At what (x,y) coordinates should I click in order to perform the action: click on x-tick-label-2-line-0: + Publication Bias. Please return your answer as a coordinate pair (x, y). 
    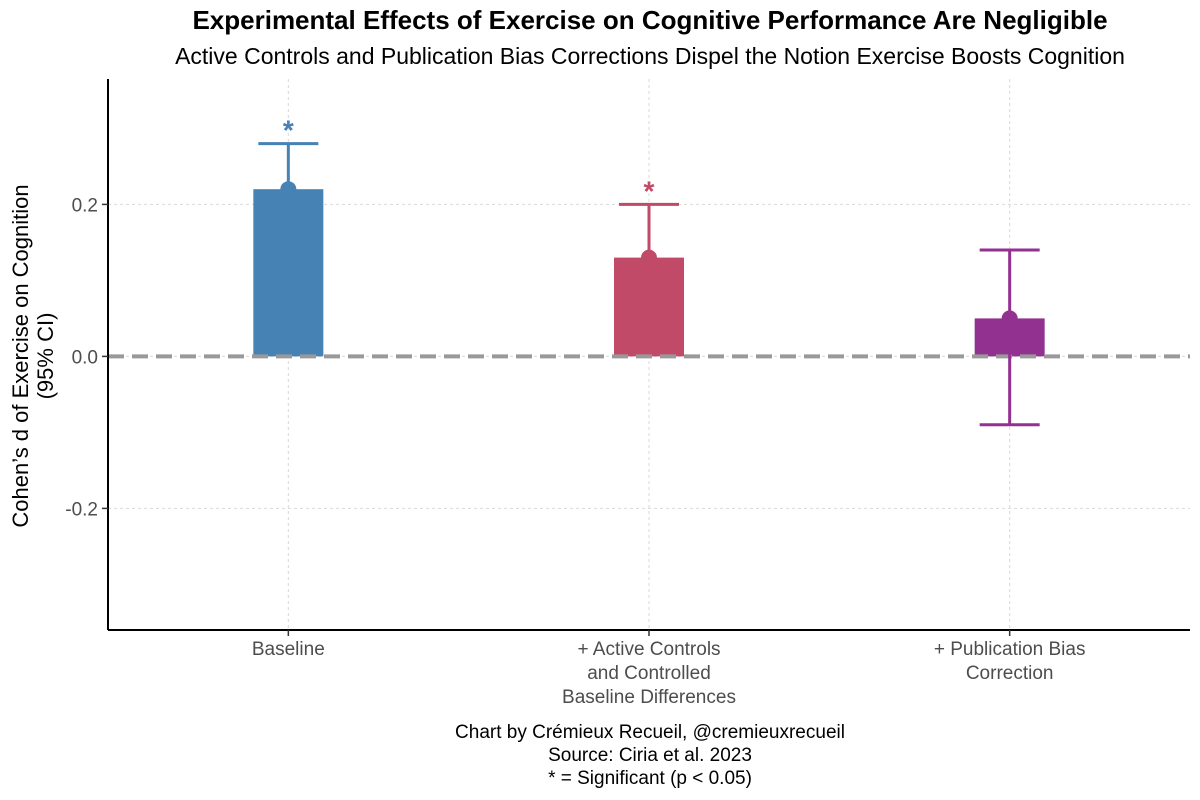
    Looking at the image, I should click on (1010, 649).